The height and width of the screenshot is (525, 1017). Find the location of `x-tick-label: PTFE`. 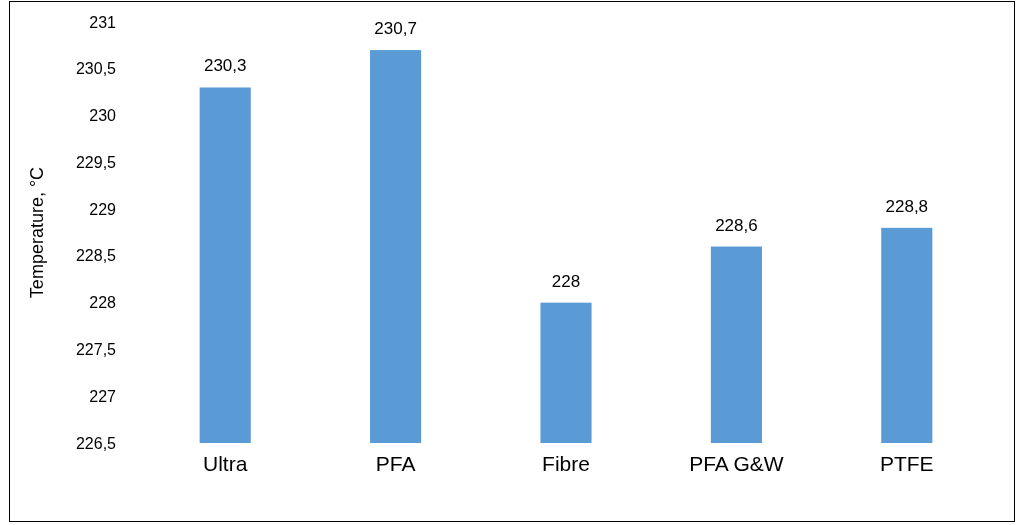

x-tick-label: PTFE is located at coordinates (906, 463).